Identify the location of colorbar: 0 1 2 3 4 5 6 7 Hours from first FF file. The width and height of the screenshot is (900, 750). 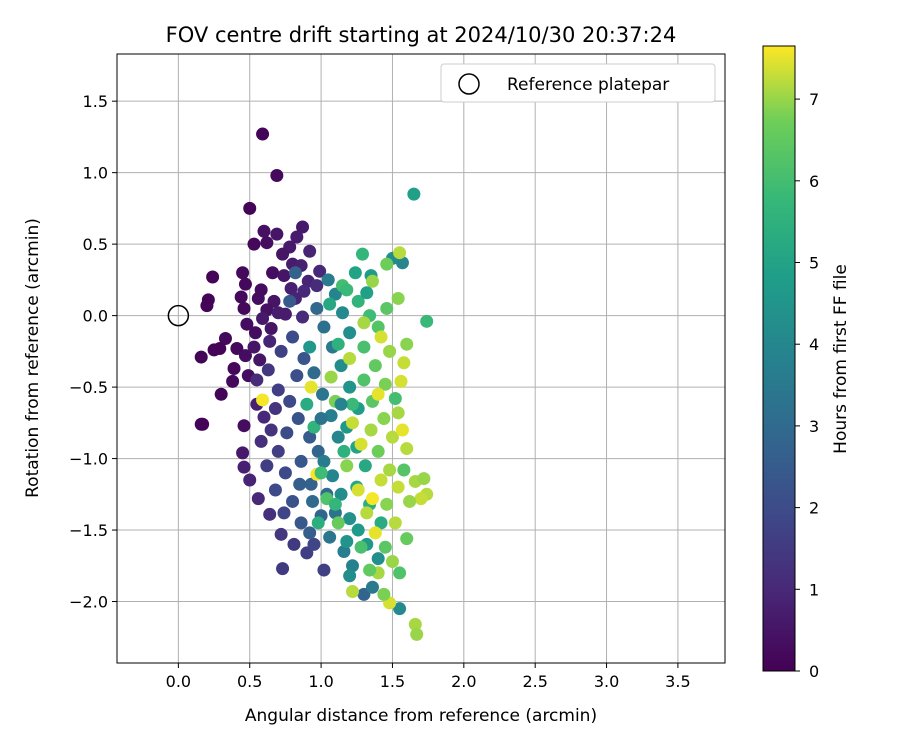
(806, 363).